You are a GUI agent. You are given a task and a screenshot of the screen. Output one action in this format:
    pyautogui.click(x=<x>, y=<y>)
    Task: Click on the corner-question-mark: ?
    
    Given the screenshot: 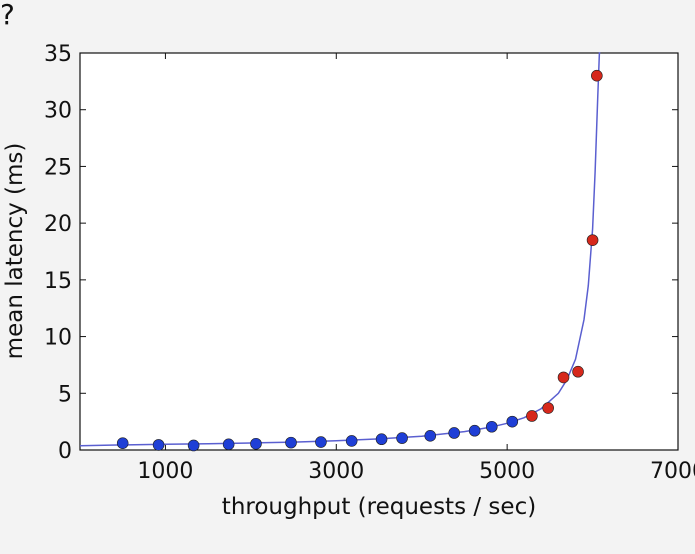 What is the action you would take?
    pyautogui.click(x=7, y=15)
    